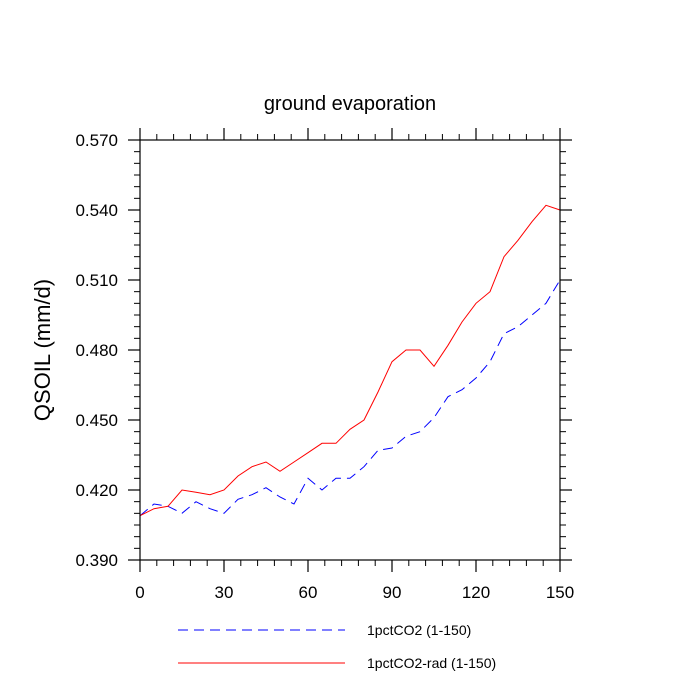 The image size is (700, 700). Describe the element at coordinates (96, 210) in the screenshot. I see `y-tick-label: 0.540` at that location.